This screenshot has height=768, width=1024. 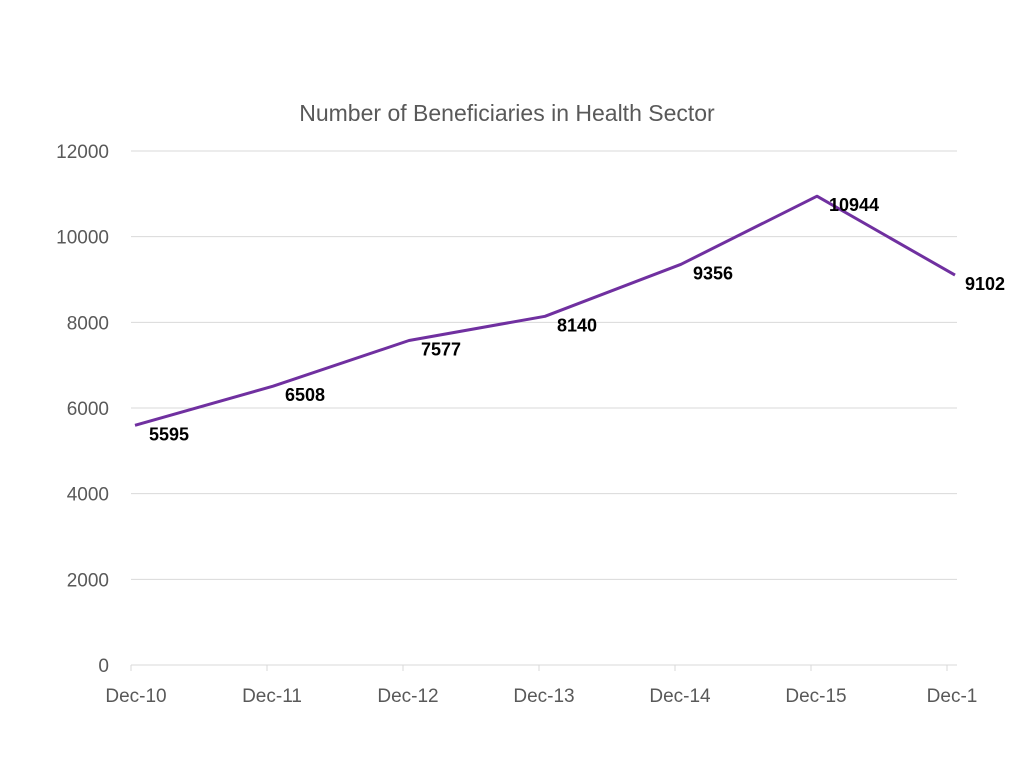 I want to click on x-tick-label: Dec-12, so click(x=407, y=696).